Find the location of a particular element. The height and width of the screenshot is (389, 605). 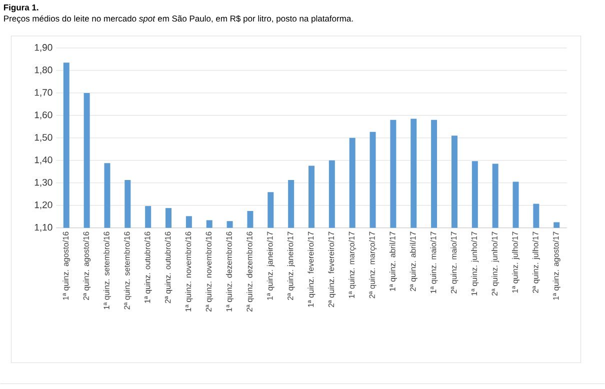

y-tick-label: 1,20 is located at coordinates (43, 206).